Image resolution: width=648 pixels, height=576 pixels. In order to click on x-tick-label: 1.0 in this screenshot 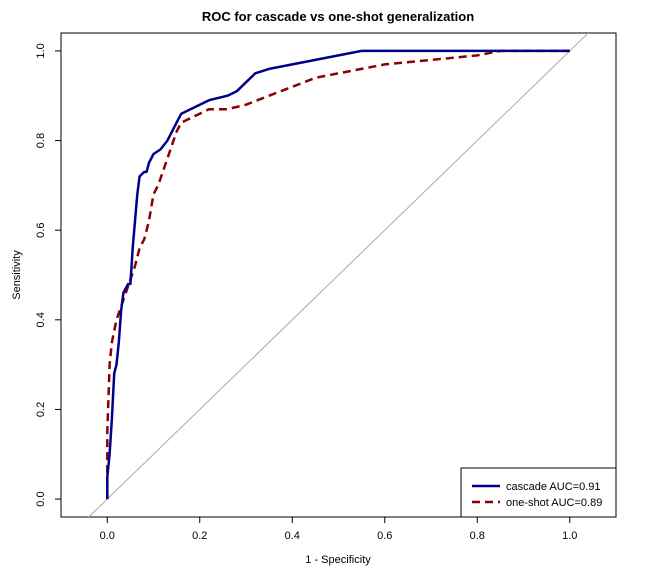, I will do `click(569, 536)`.